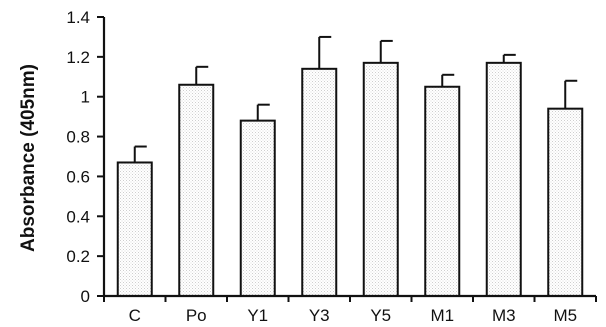  What do you see at coordinates (78, 17) in the screenshot?
I see `y-tick-label: 1.4` at bounding box center [78, 17].